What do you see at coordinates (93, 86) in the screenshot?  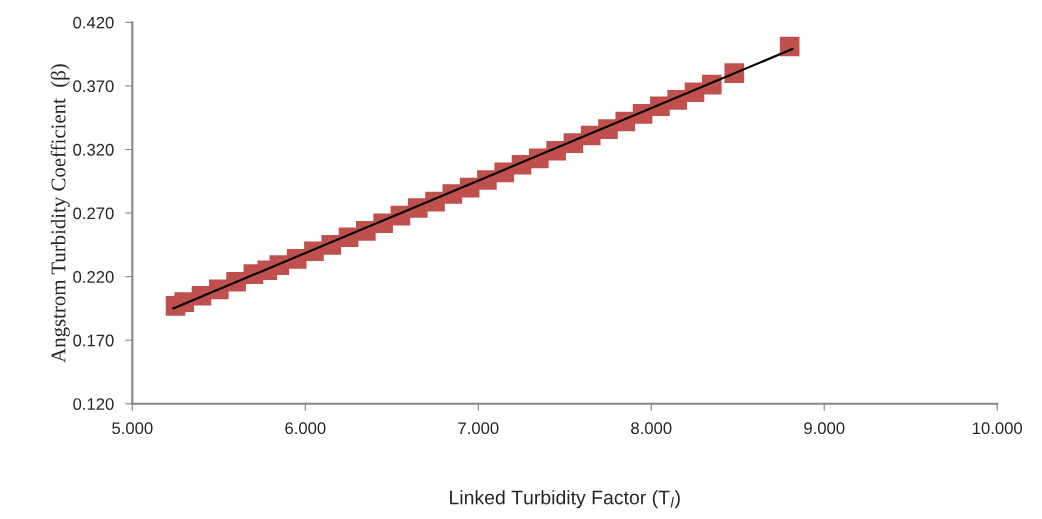 I see `y-tick-label: 0.370` at bounding box center [93, 86].